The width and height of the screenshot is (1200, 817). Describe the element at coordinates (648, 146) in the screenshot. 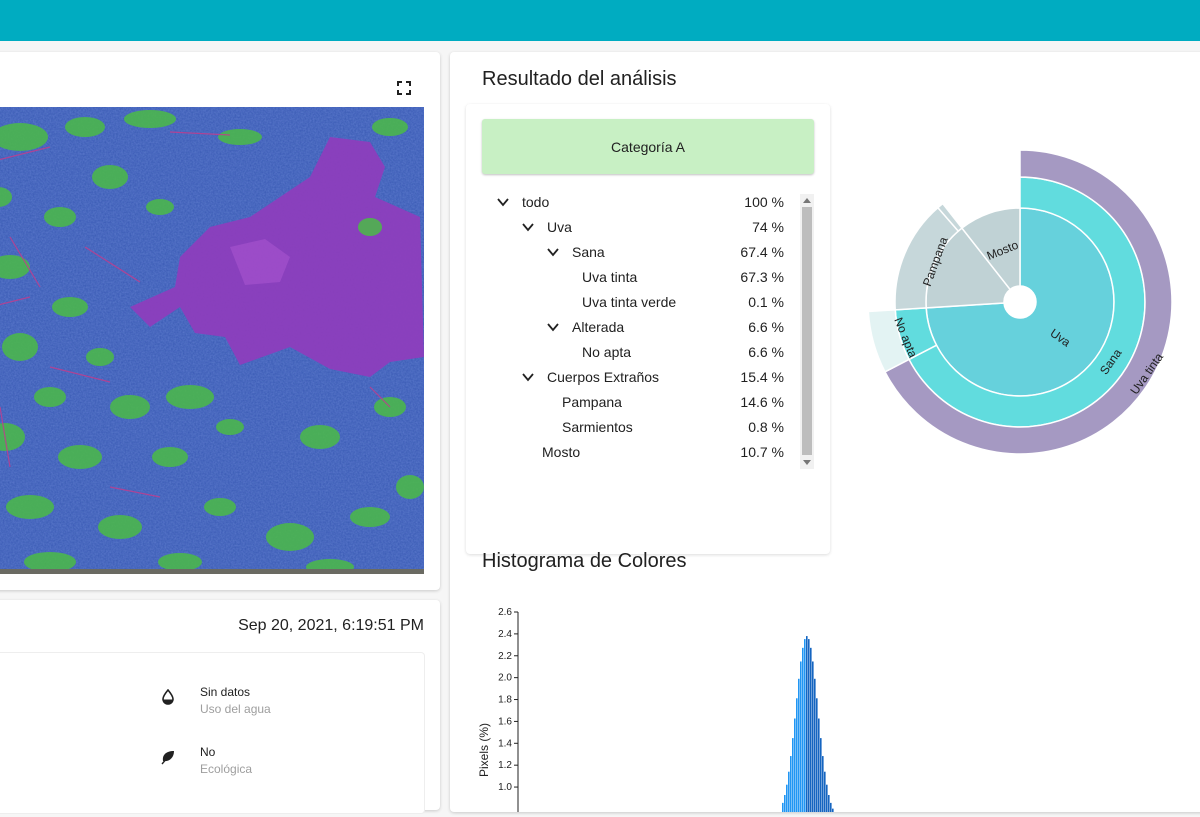

I see `category-button: Categoría A` at that location.